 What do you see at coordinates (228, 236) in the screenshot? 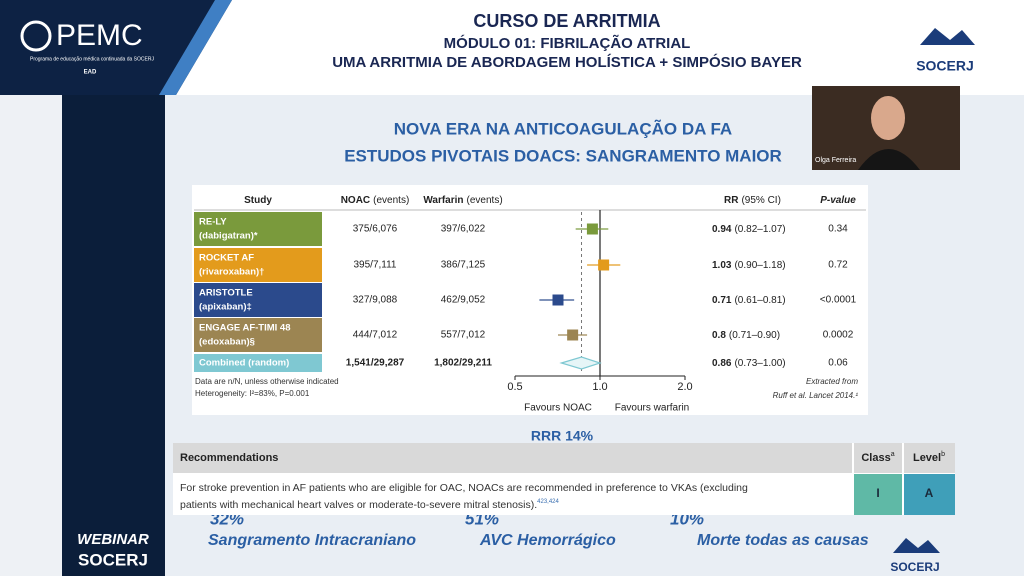
I see `study-drug: (dabigatran)*` at bounding box center [228, 236].